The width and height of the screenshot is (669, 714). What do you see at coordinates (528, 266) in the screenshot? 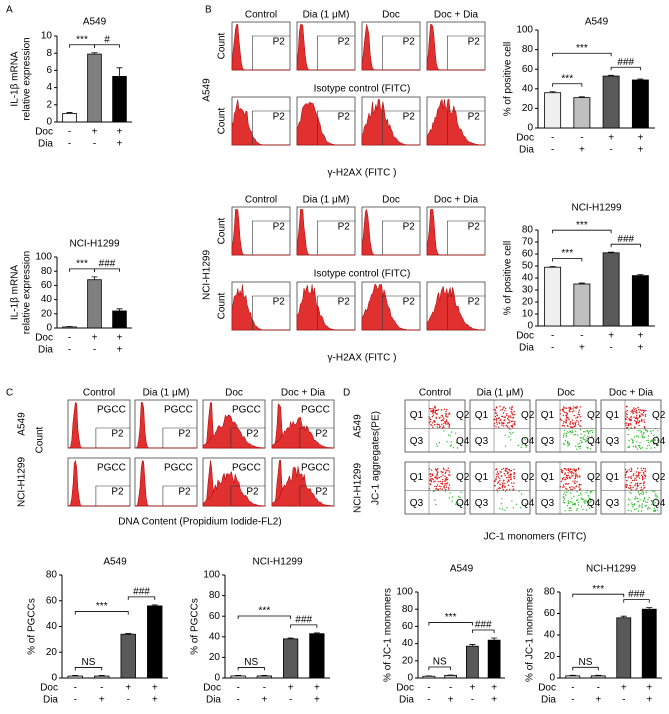
I see `y-tick-label: 50` at bounding box center [528, 266].